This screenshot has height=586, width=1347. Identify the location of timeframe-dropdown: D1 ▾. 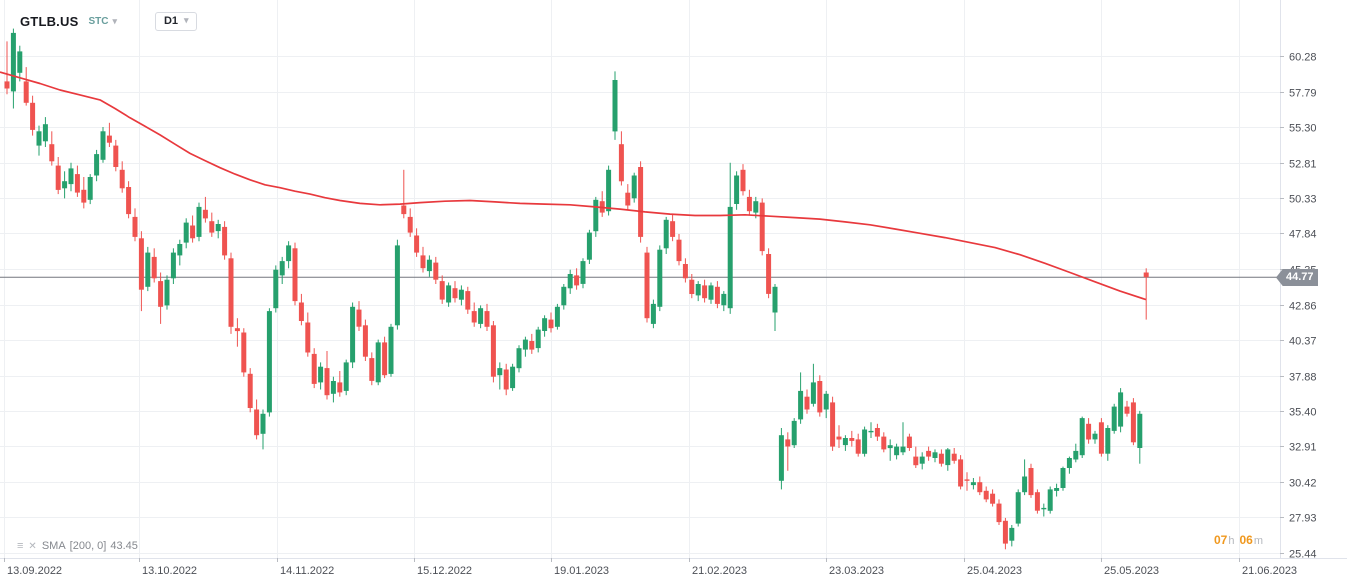
(175, 21).